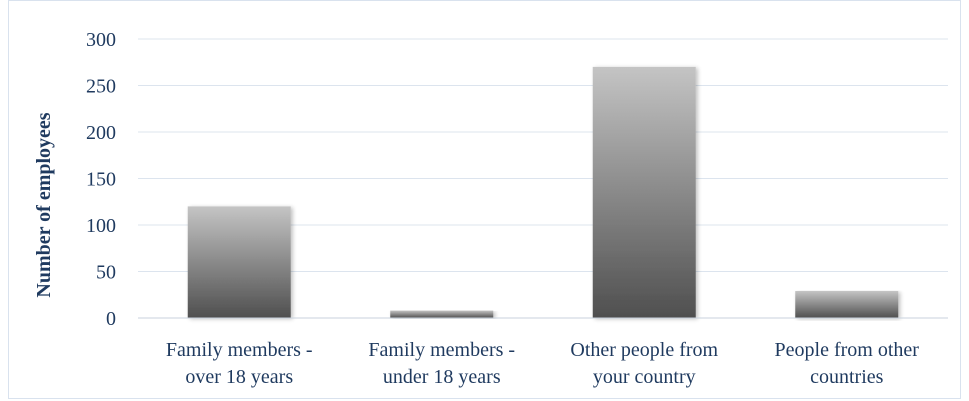  I want to click on x-category-label-line: your country, so click(644, 377).